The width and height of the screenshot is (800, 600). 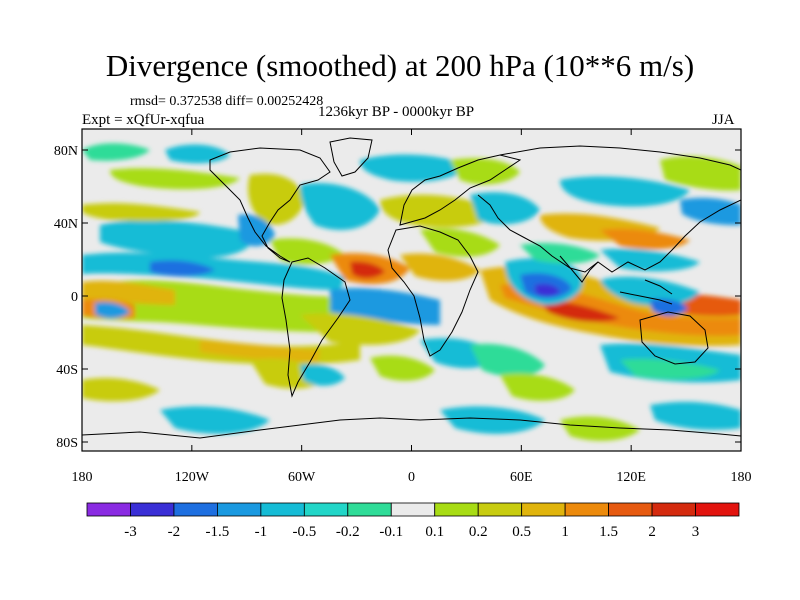 What do you see at coordinates (579, 269) in the screenshot?
I see `coastline-india` at bounding box center [579, 269].